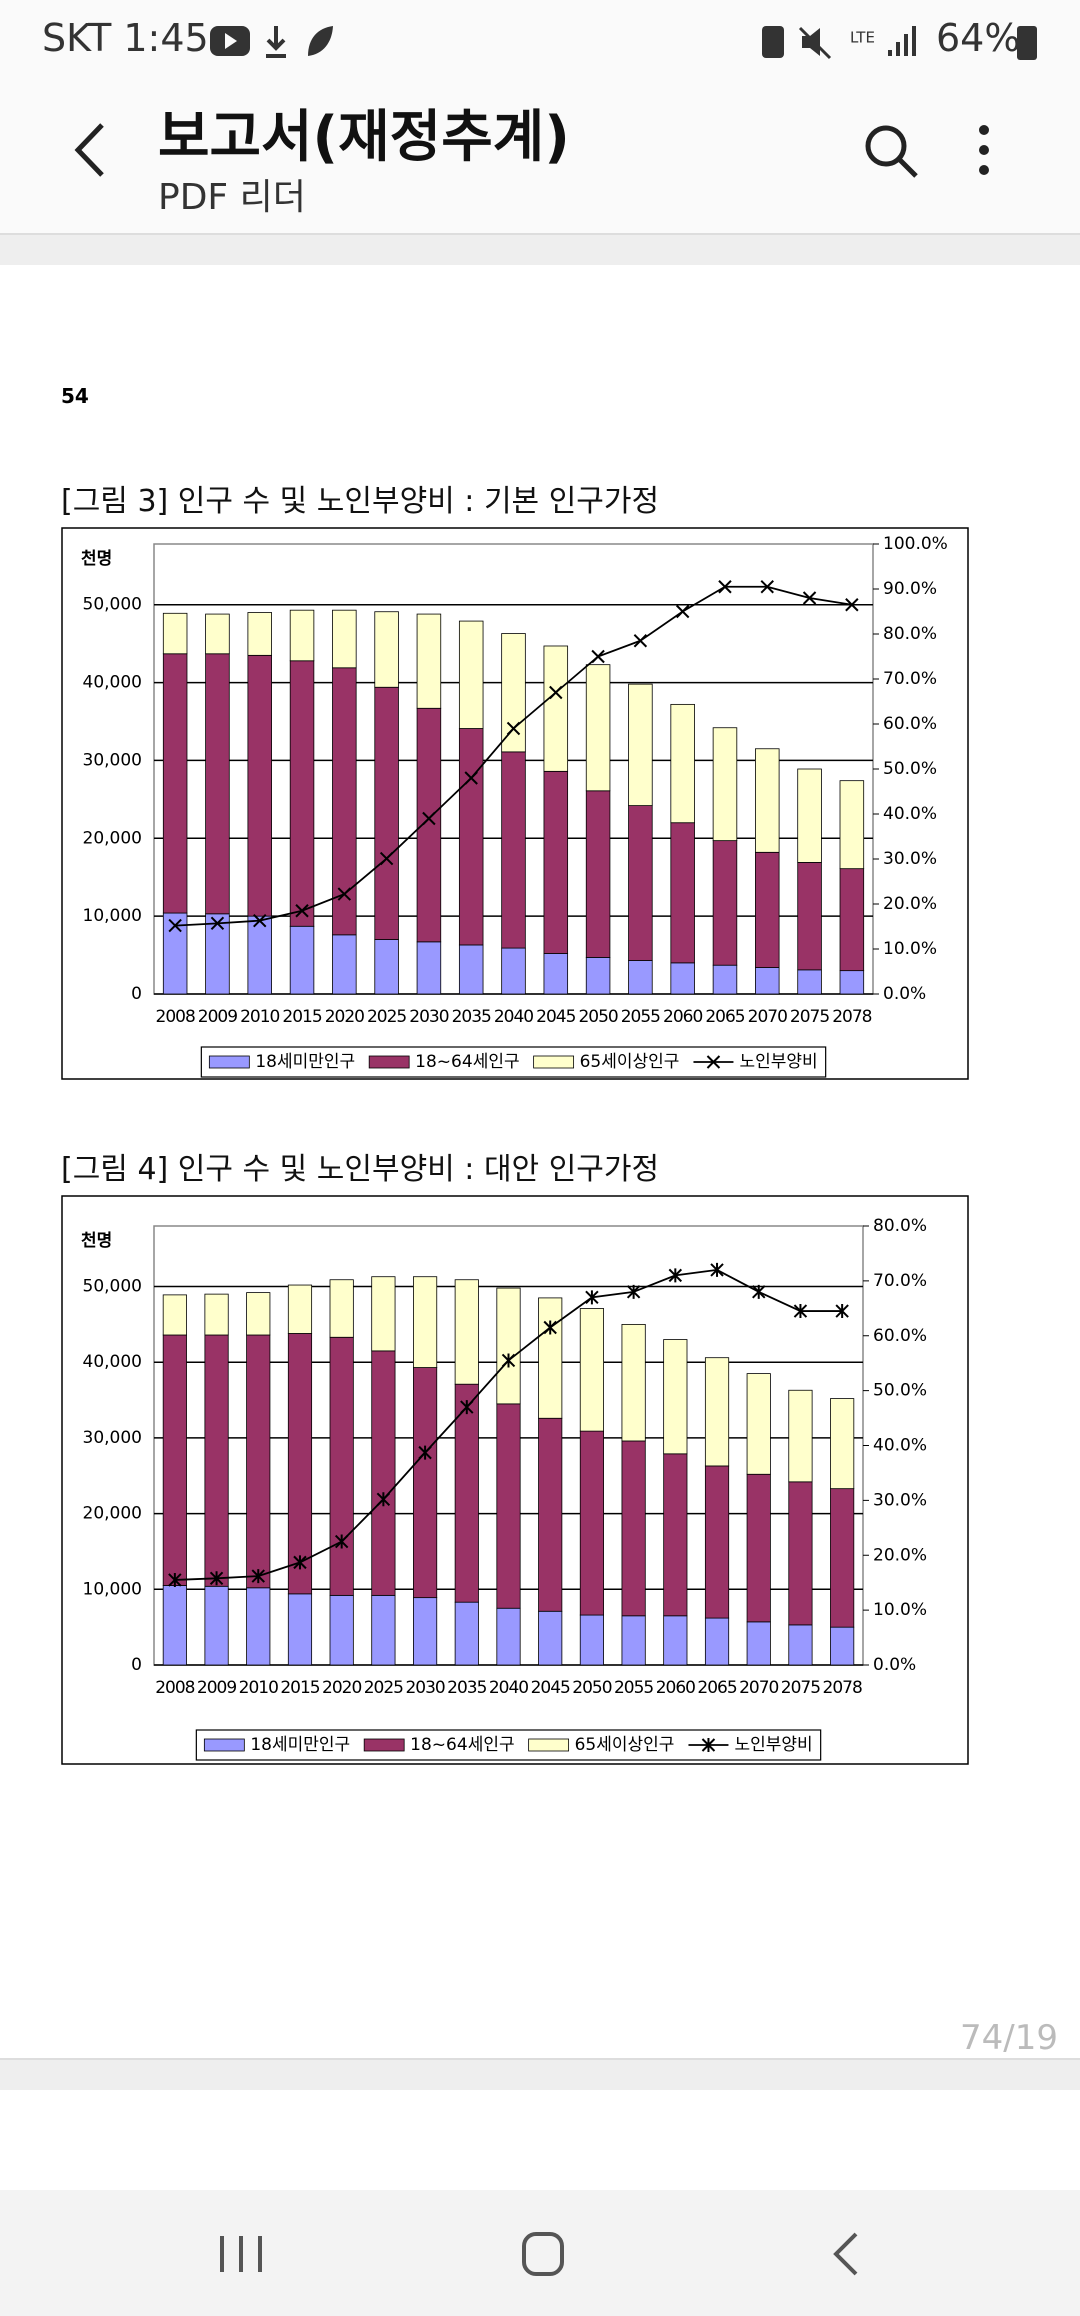  I want to click on x-tick-label: 2078, so click(851, 1017).